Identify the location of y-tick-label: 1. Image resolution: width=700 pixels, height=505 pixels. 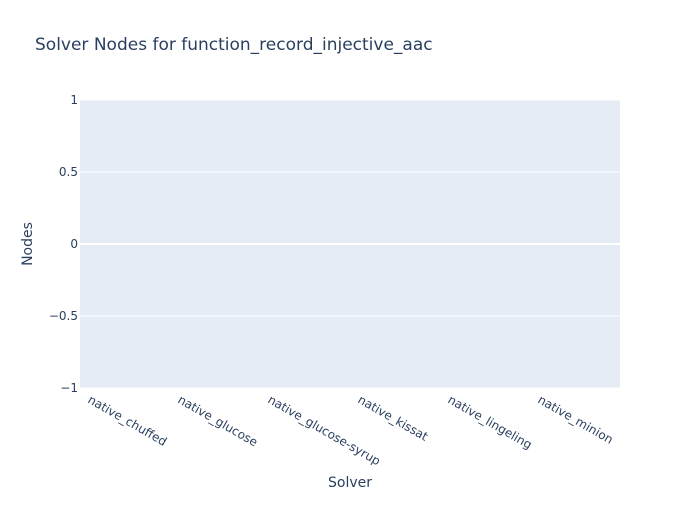
(74, 100).